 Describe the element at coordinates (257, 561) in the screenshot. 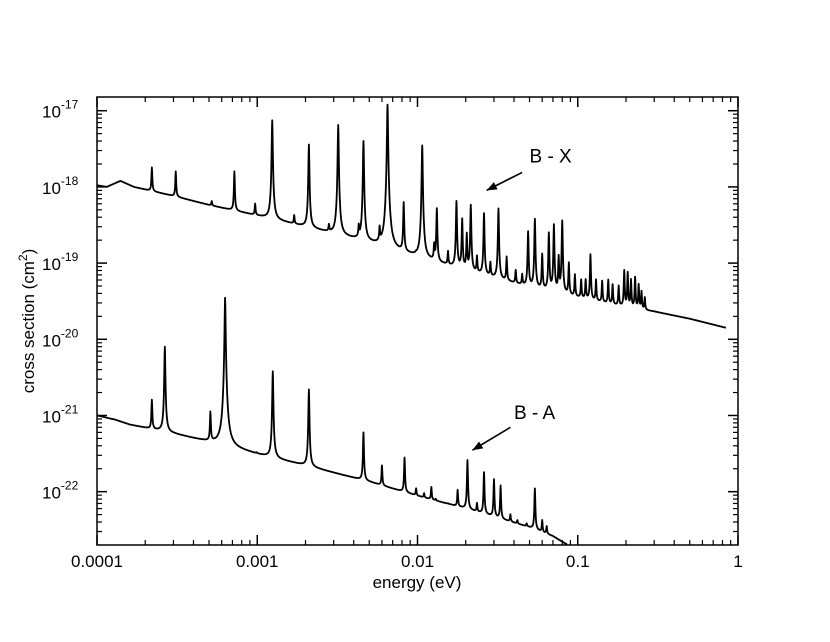

I see `x-tick-label: 0.001` at that location.